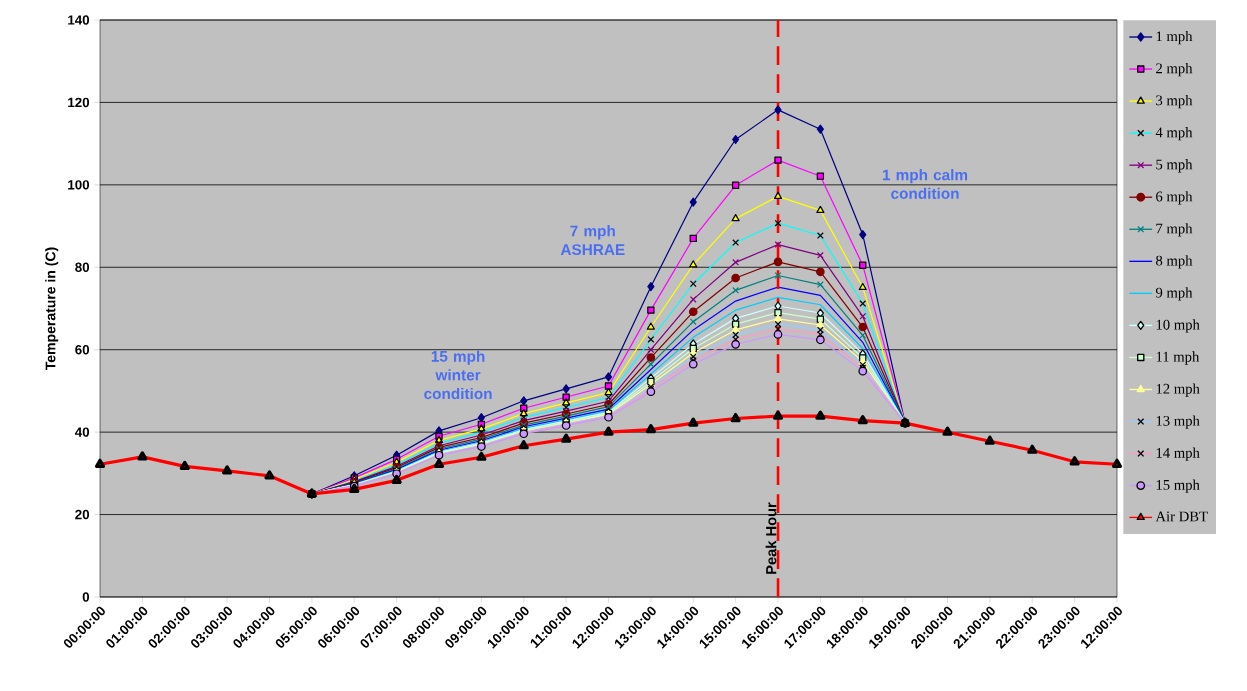 This screenshot has height=691, width=1247. I want to click on y-tick-label: 140, so click(79, 20).